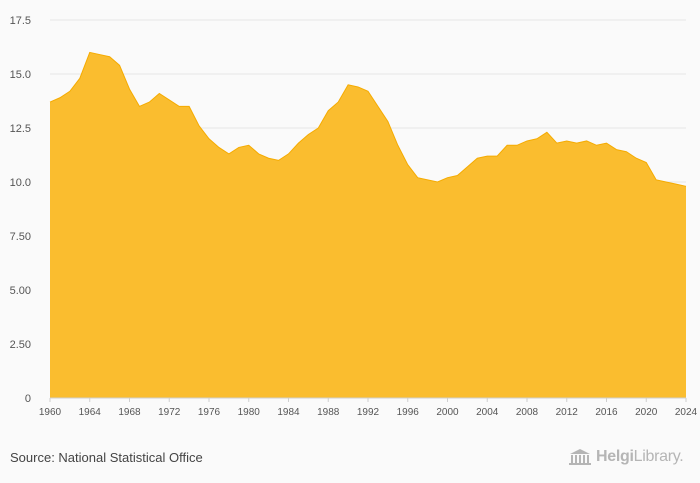 This screenshot has width=700, height=483. I want to click on x-tick-label: 1968, so click(129, 412).